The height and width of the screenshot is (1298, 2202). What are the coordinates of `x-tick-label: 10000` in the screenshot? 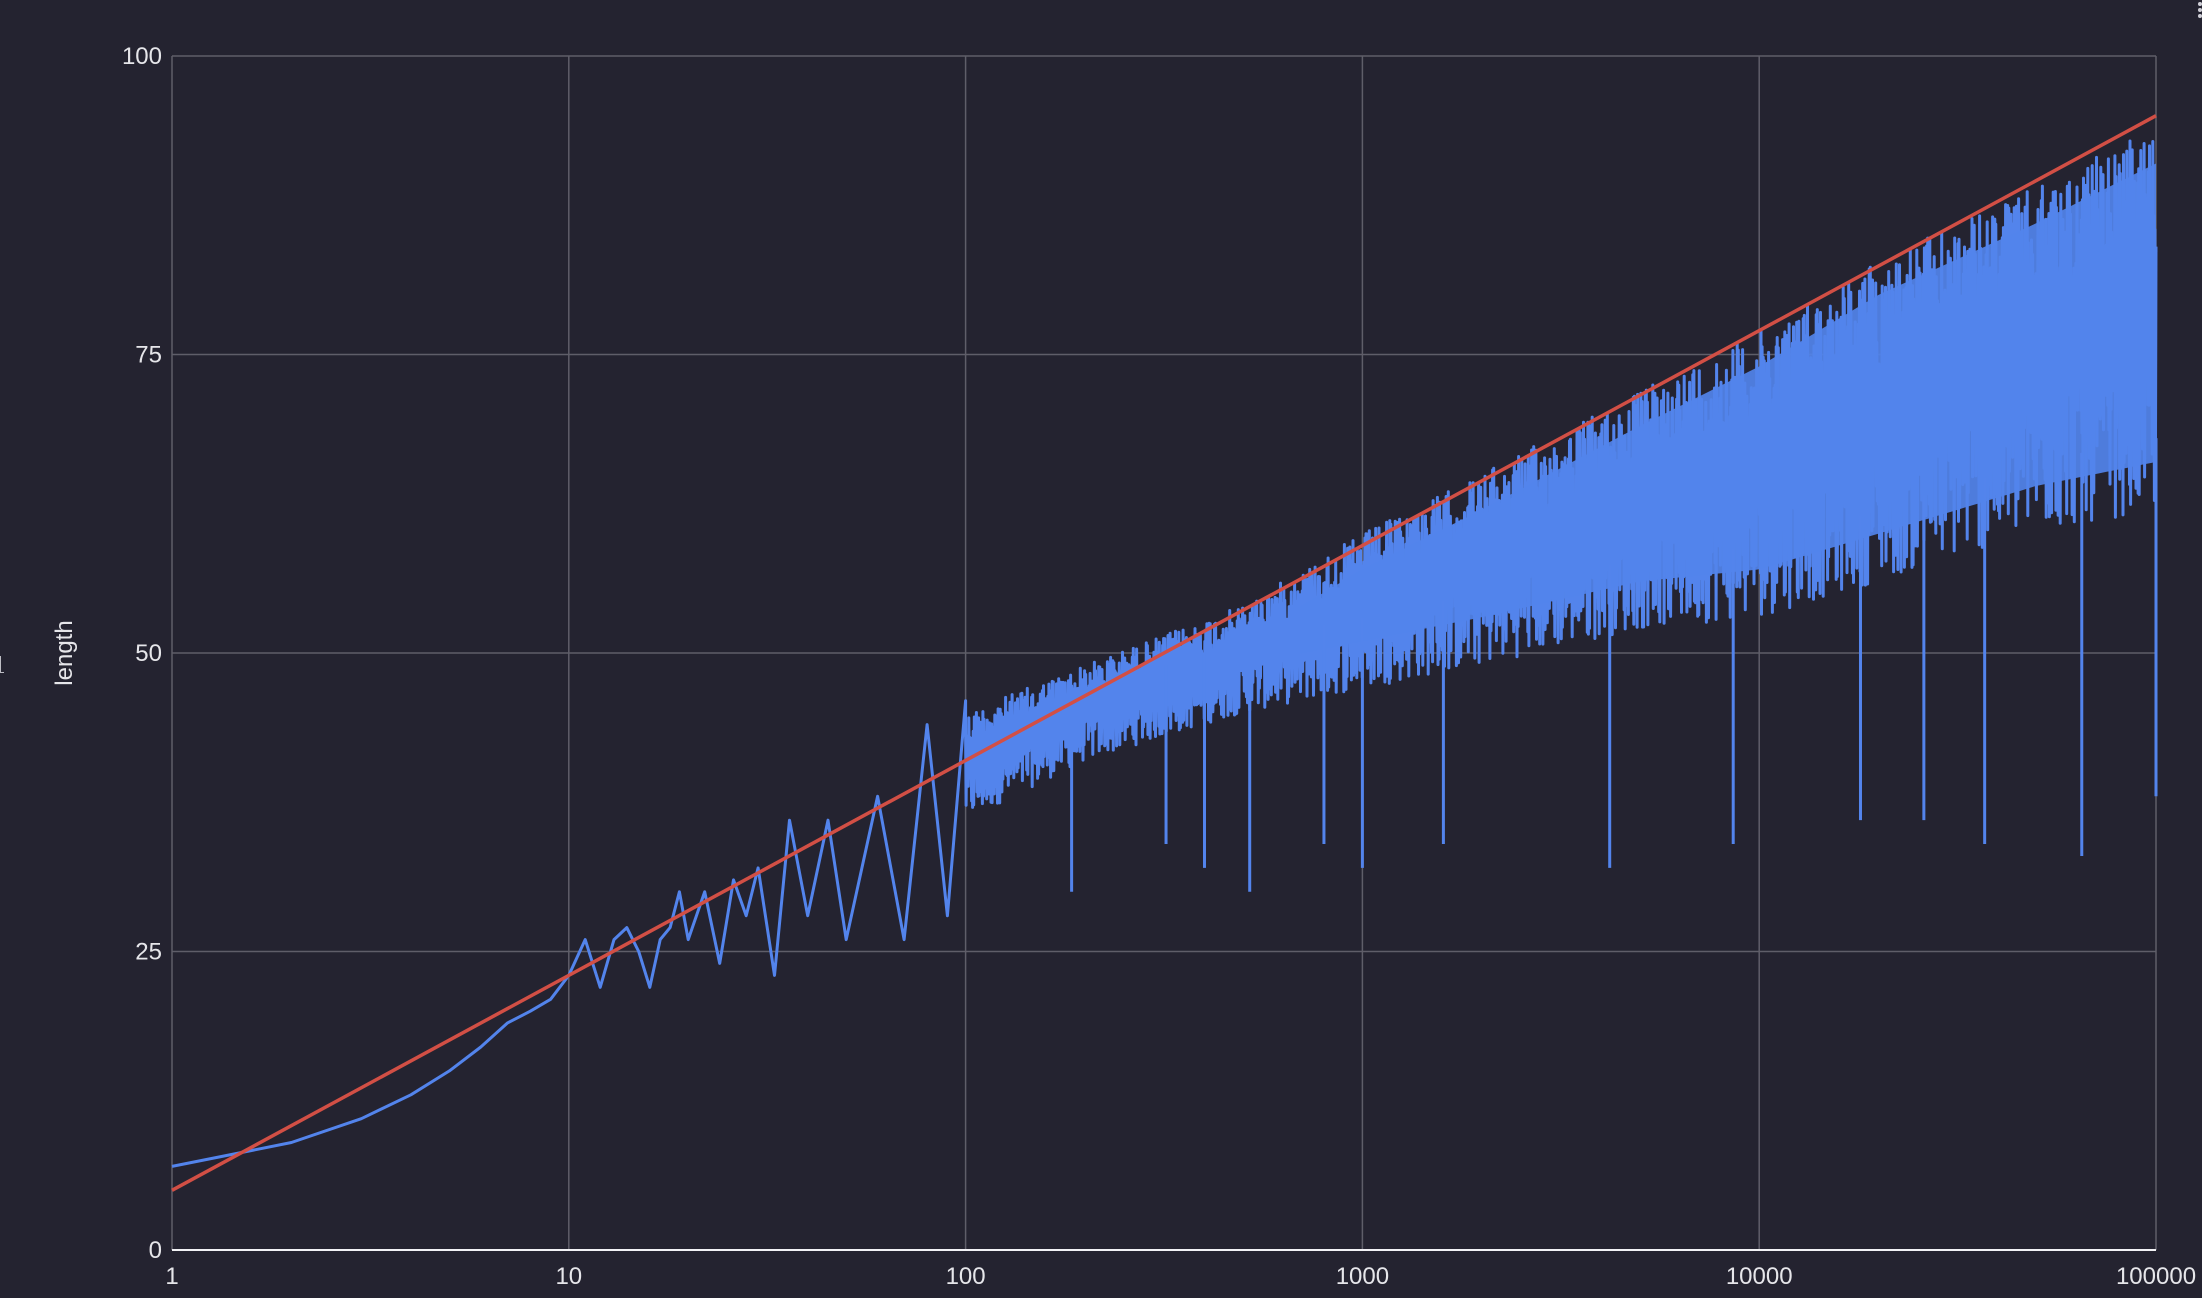 It's located at (1759, 1276).